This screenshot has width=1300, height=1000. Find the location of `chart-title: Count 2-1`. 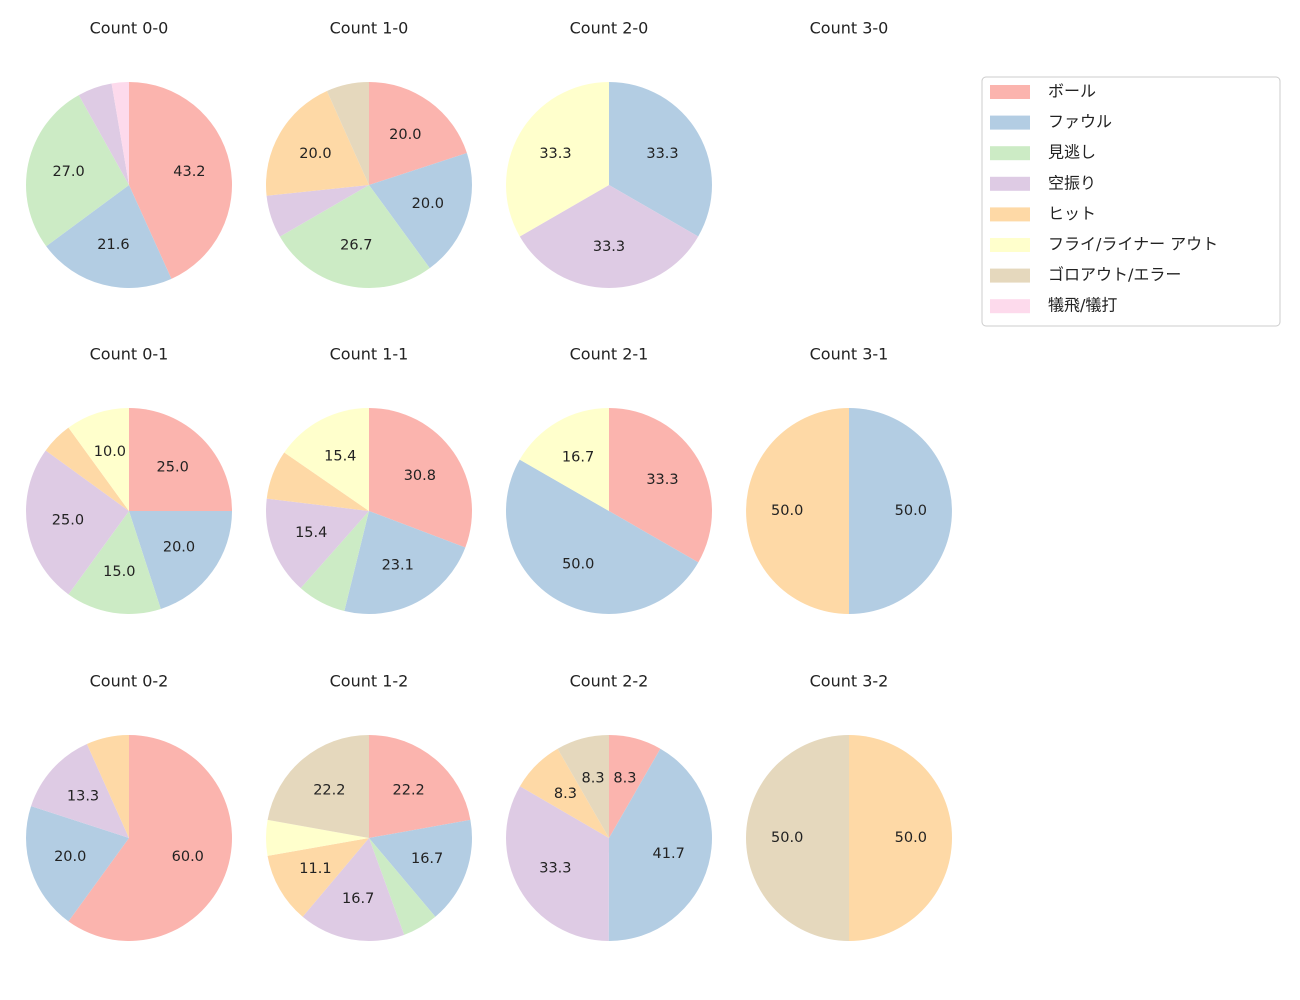

chart-title: Count 2-1 is located at coordinates (609, 354).